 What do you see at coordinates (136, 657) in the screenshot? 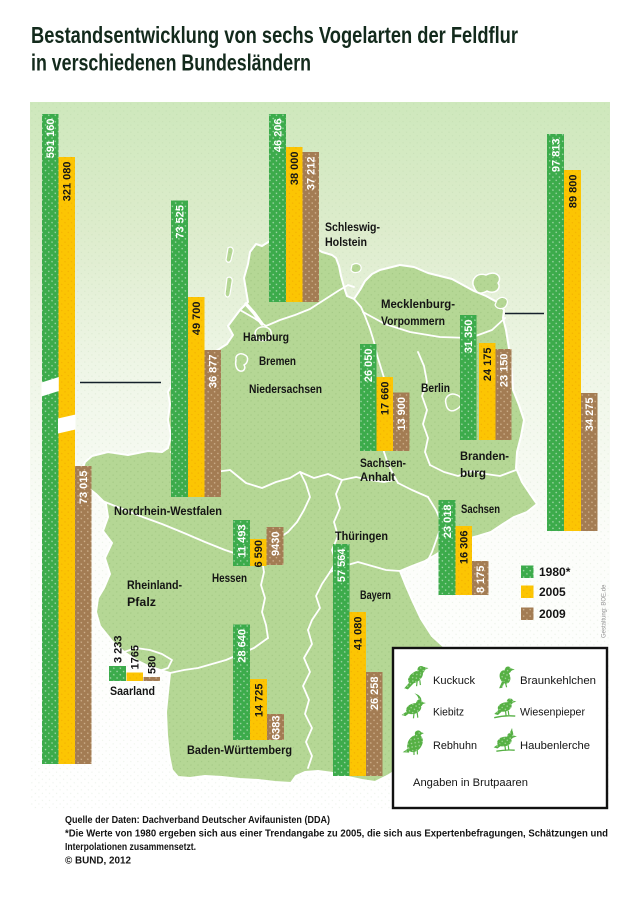
I see `svg-text: 1765` at bounding box center [136, 657].